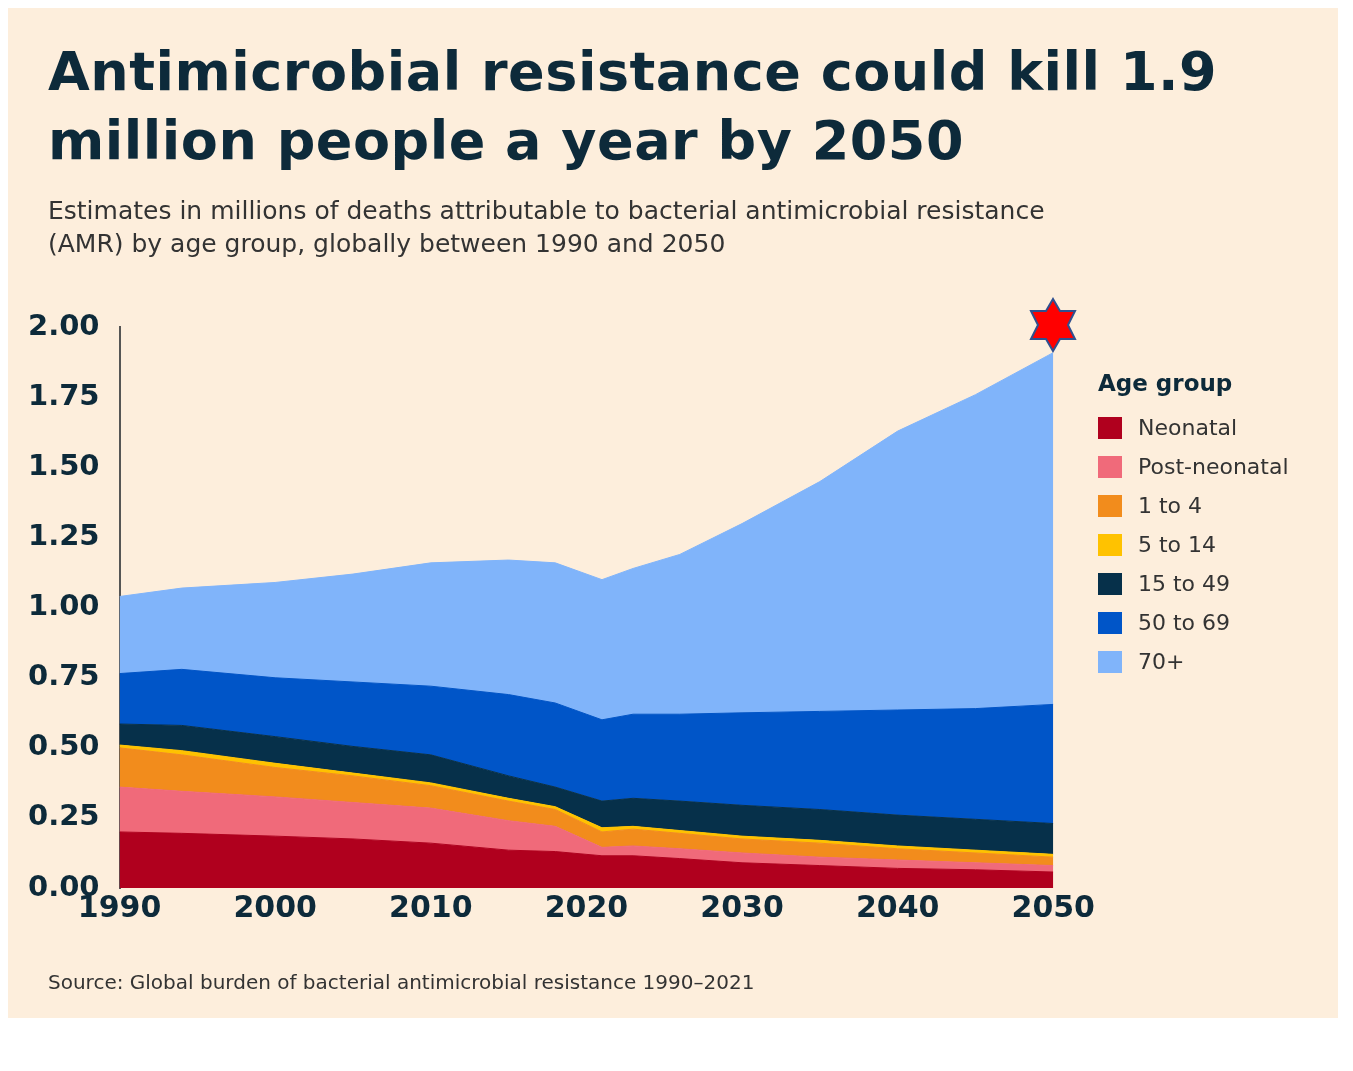 This screenshot has height=1071, width=1353. I want to click on x-tick-label: 2020, so click(586, 906).